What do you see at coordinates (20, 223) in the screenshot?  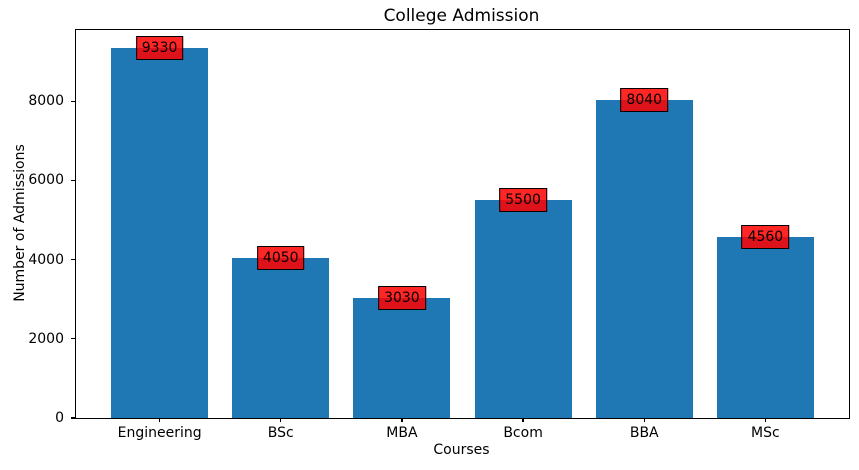 I see `y-axis-label: Number of Admissions` at bounding box center [20, 223].